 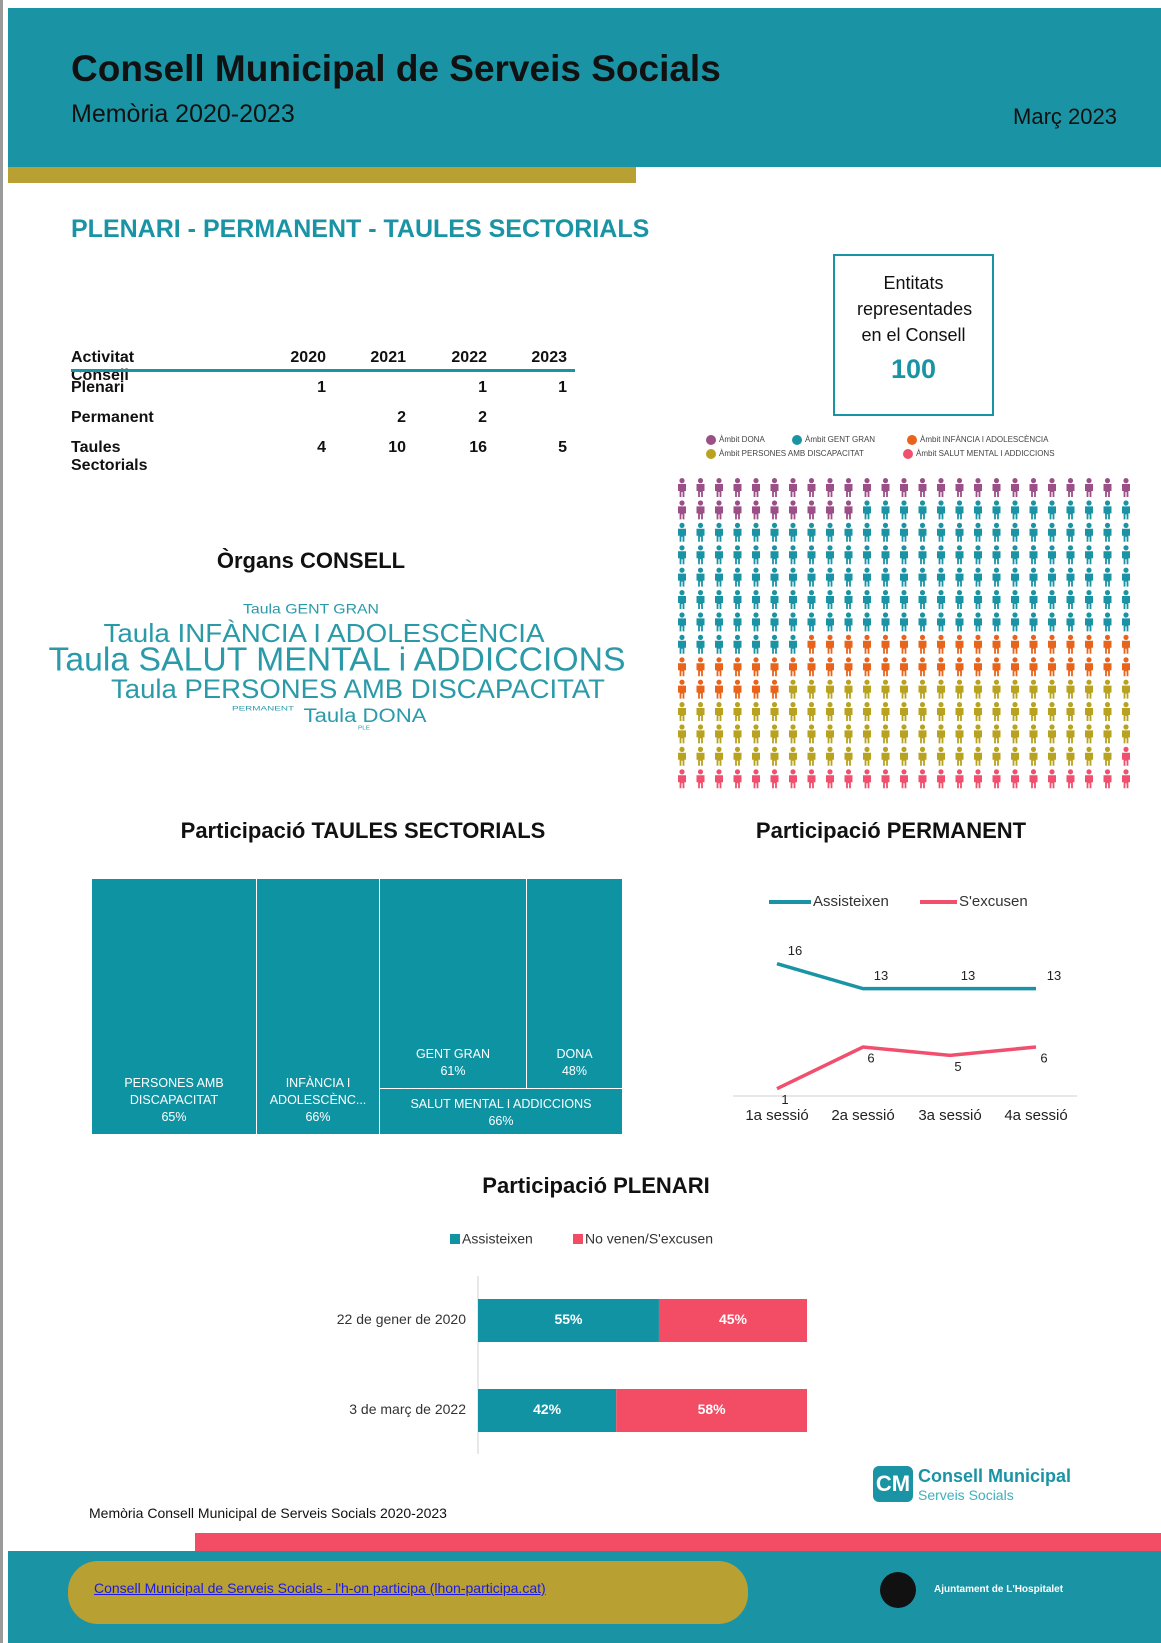 I want to click on legend-label: Àmbit PERSONES AMB DISCAPACITAT, so click(x=791, y=453).